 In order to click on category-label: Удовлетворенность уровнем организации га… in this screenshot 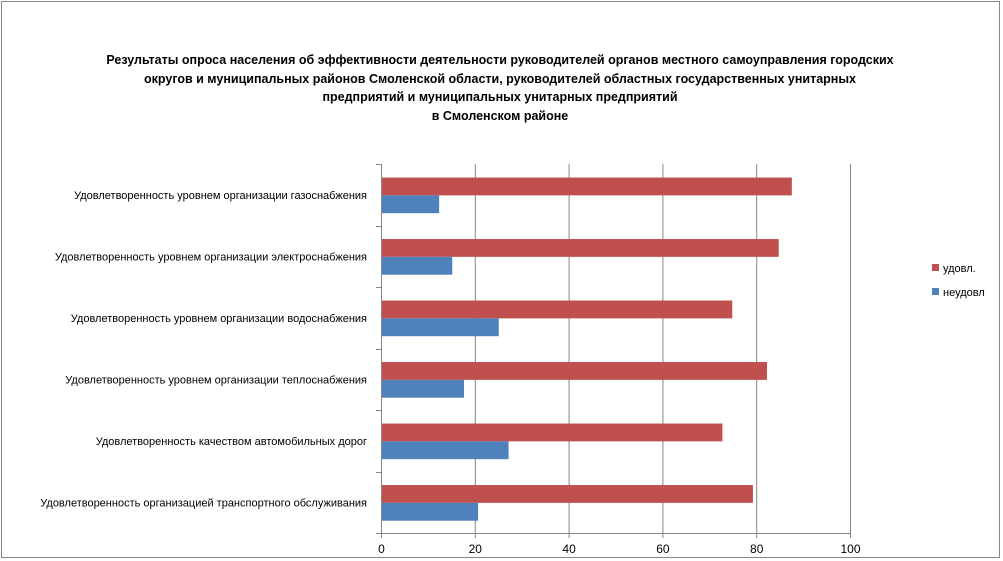, I will do `click(220, 196)`.